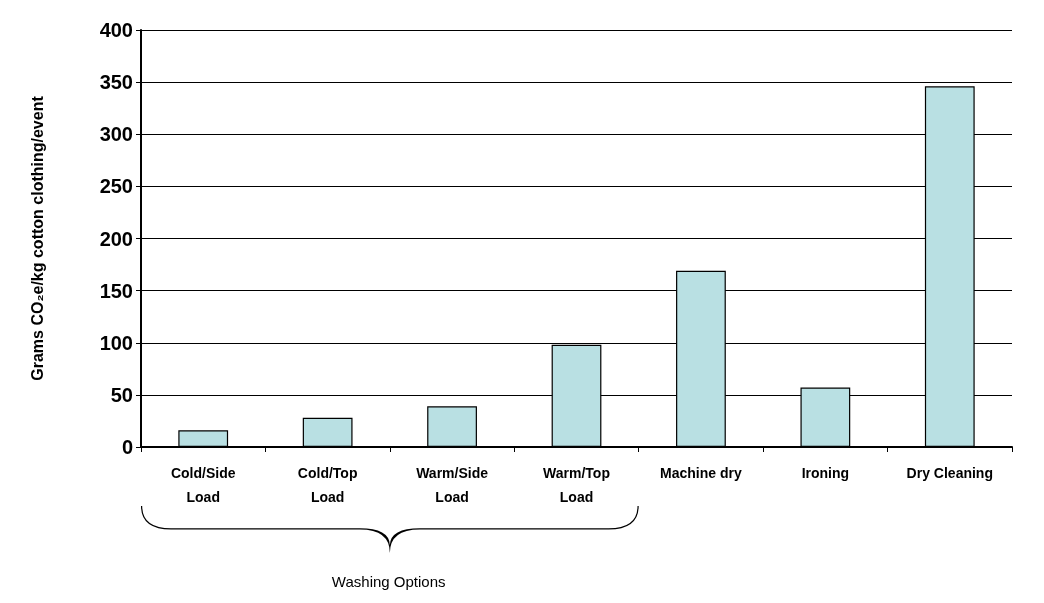  Describe the element at coordinates (452, 485) in the screenshot. I see `x-tick-label: Warm/Side Load` at that location.